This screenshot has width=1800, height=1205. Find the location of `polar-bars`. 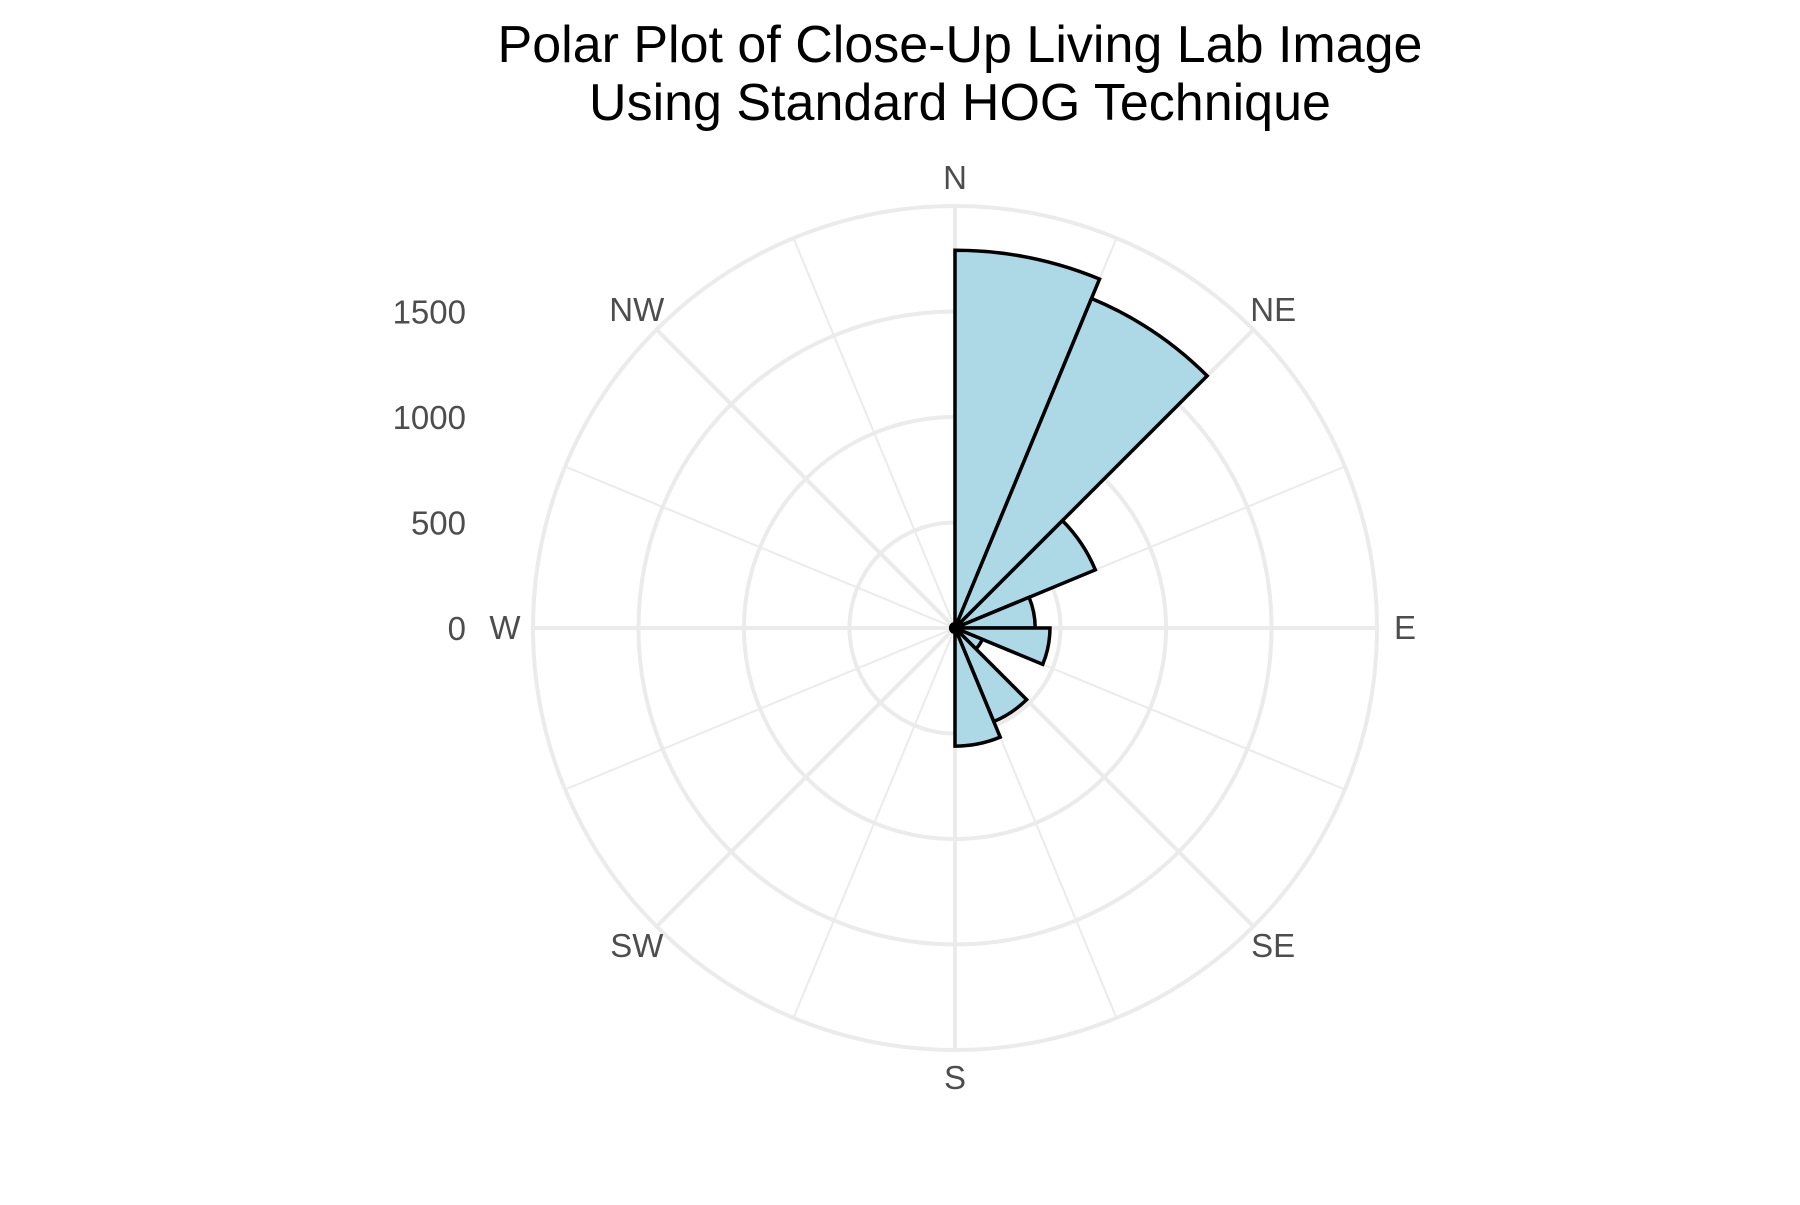

polar-bars is located at coordinates (1079, 498).